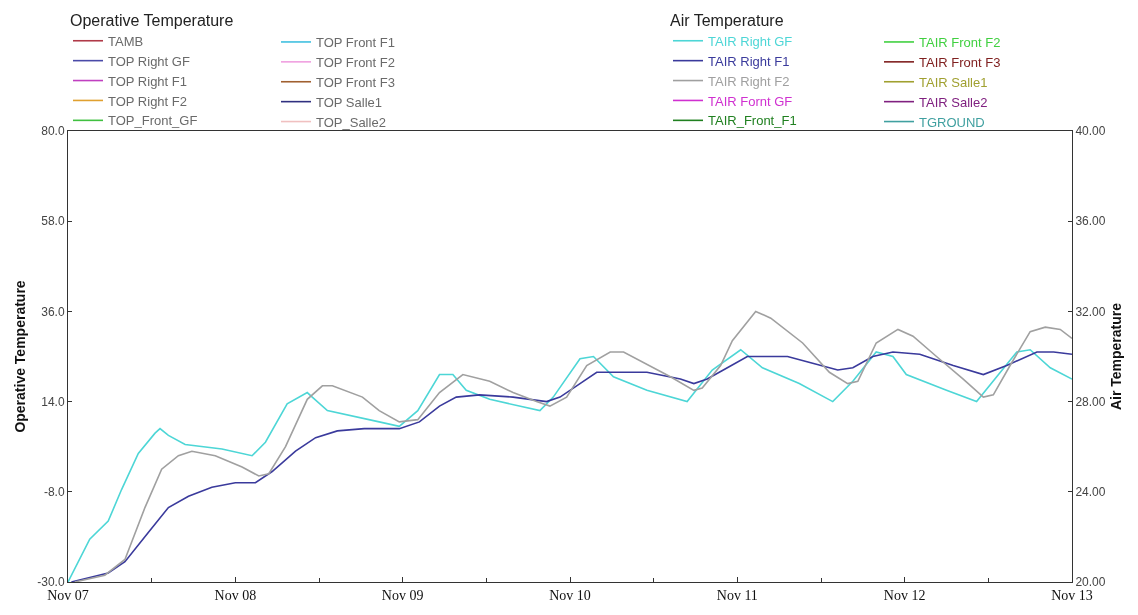  What do you see at coordinates (570, 595) in the screenshot?
I see `x-tick-label: Nov 10` at bounding box center [570, 595].